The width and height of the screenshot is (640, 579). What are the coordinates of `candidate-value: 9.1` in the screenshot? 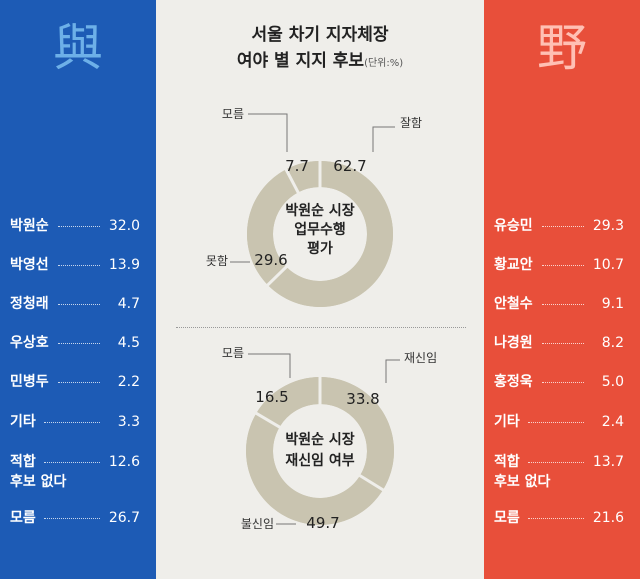 It's located at (612, 304).